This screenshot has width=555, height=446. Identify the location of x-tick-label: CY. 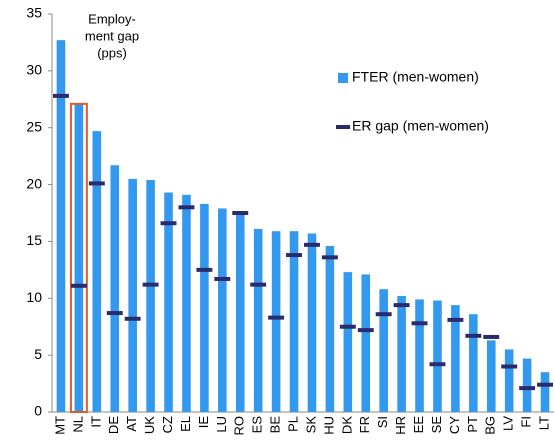
(454, 425).